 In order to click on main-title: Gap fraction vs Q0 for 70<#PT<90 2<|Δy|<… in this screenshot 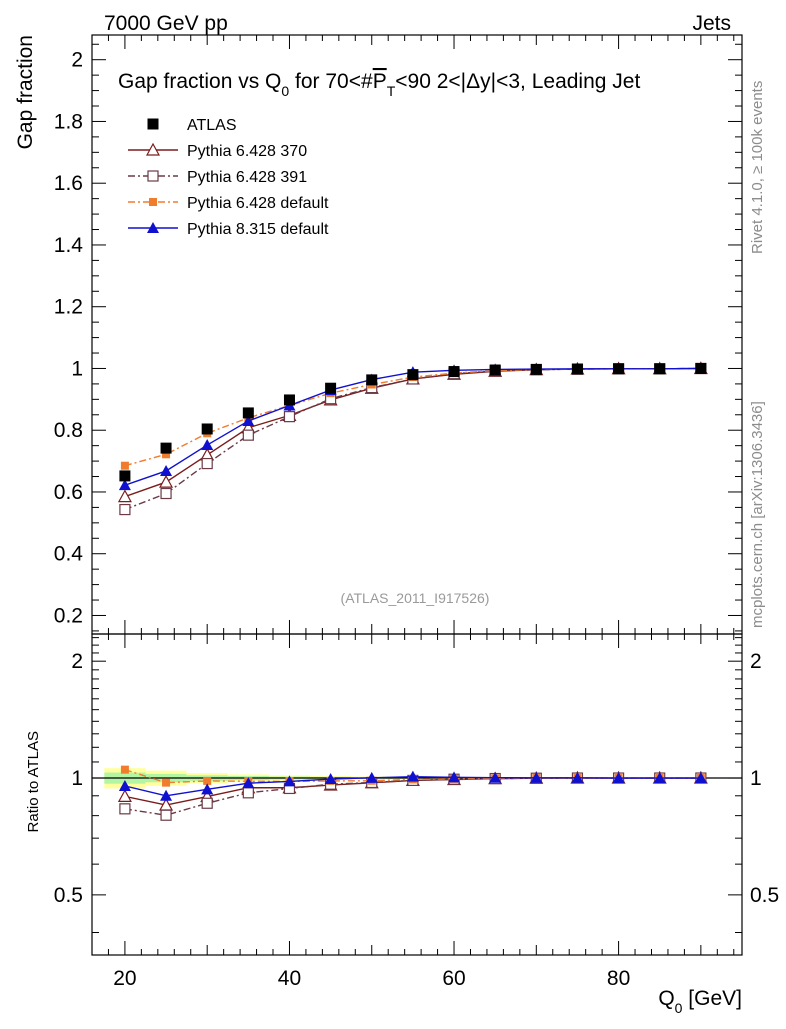, I will do `click(379, 84)`.